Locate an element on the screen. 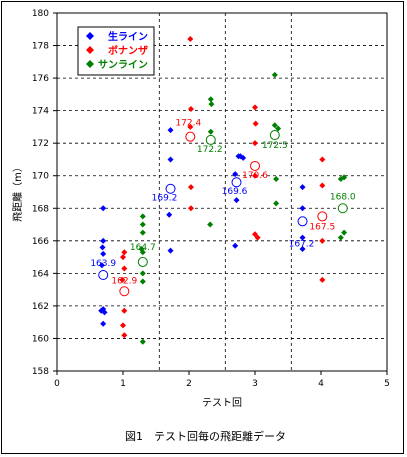 The height and width of the screenshot is (457, 407). y-tick-label: 168 is located at coordinates (40, 209).